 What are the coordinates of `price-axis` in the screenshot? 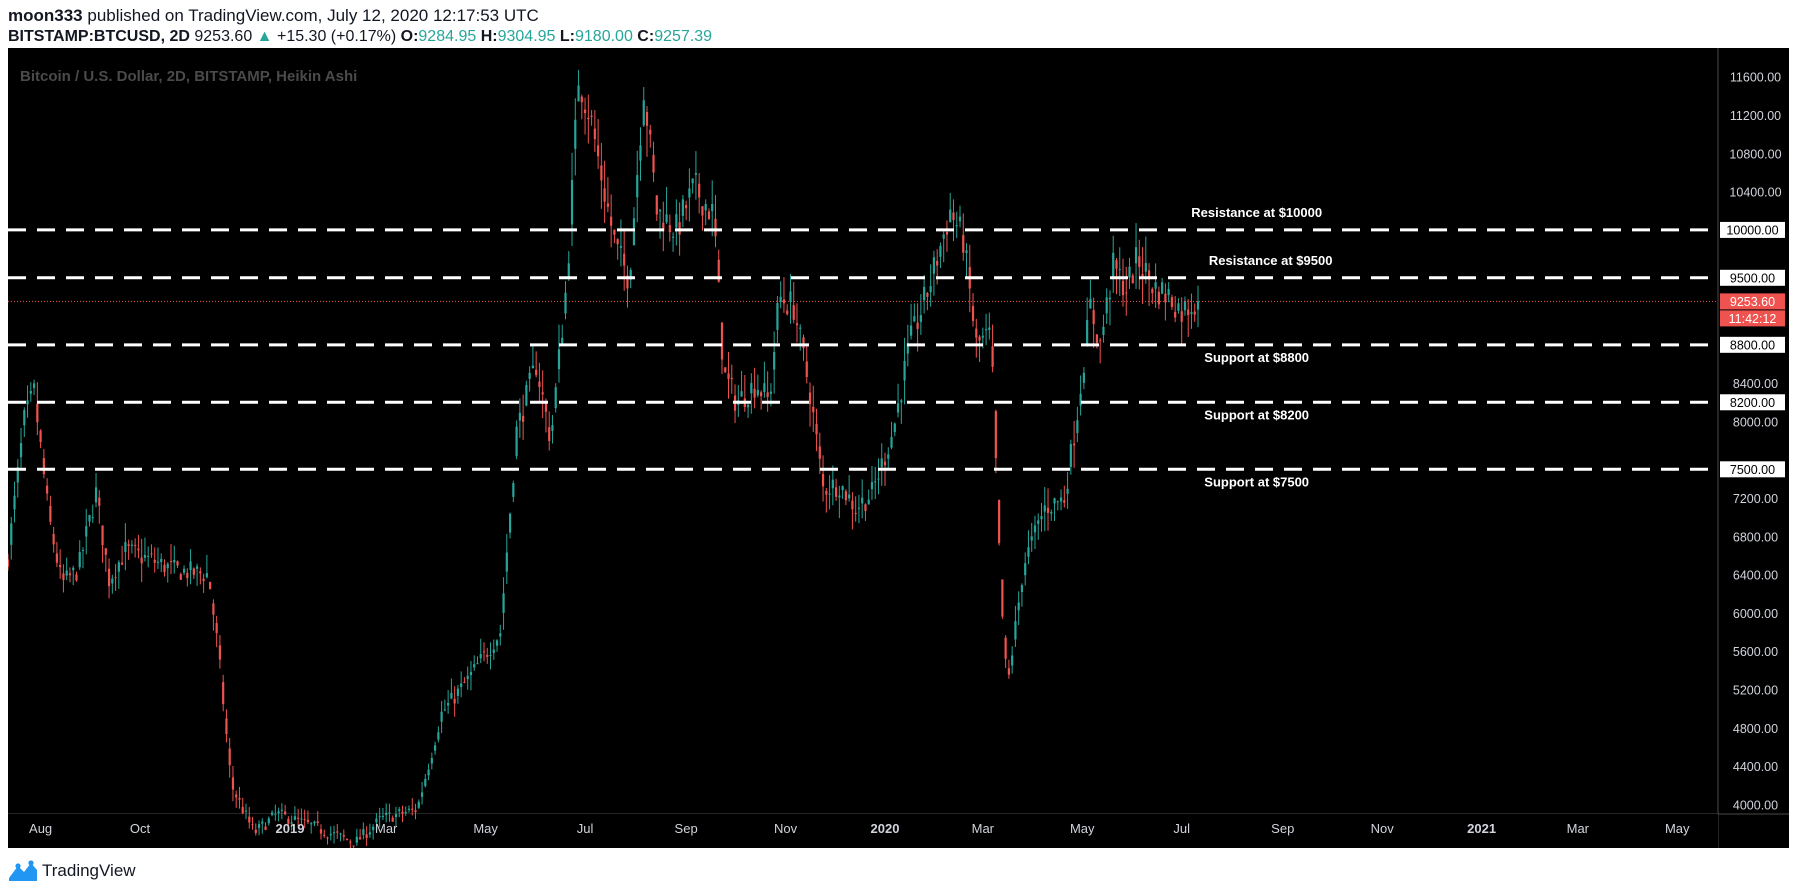 It's located at (1753, 448).